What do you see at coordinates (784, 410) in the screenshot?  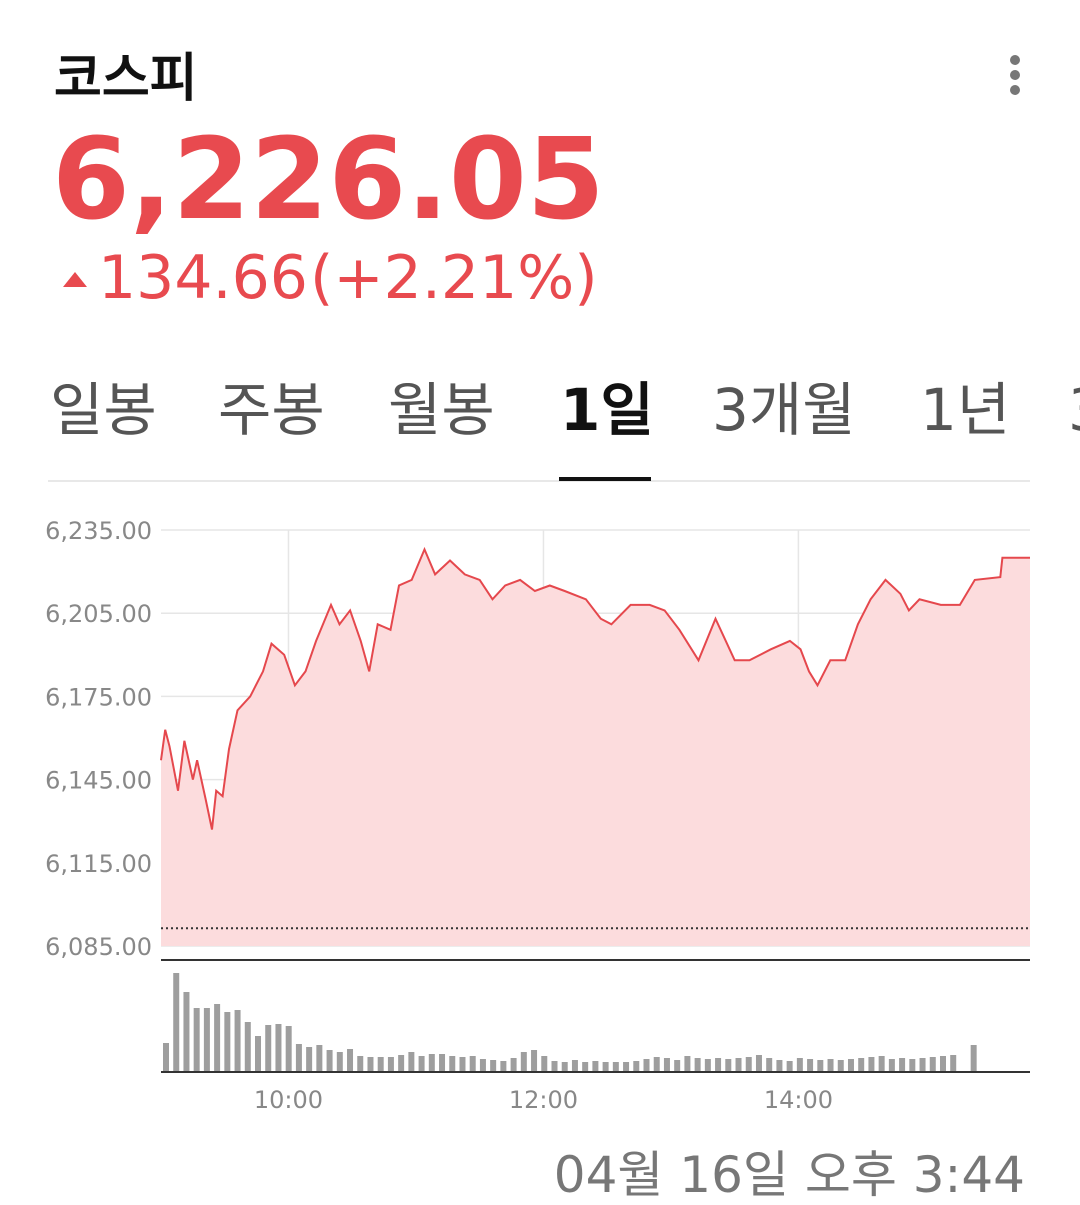 I see `tab: 3개월` at bounding box center [784, 410].